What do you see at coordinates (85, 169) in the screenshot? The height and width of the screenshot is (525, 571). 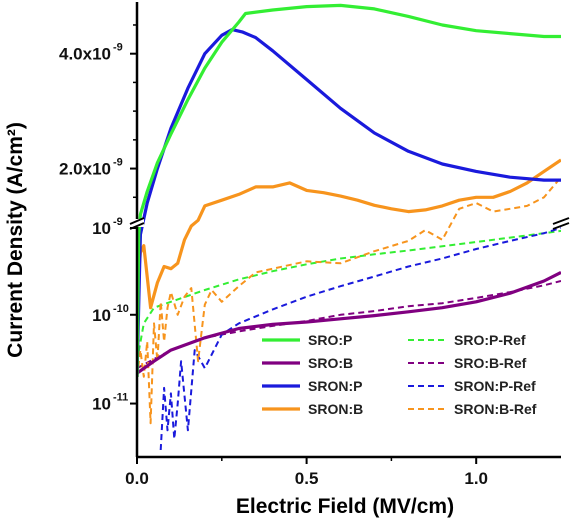 I see `y-tick-label: 2.0x10` at bounding box center [85, 169].